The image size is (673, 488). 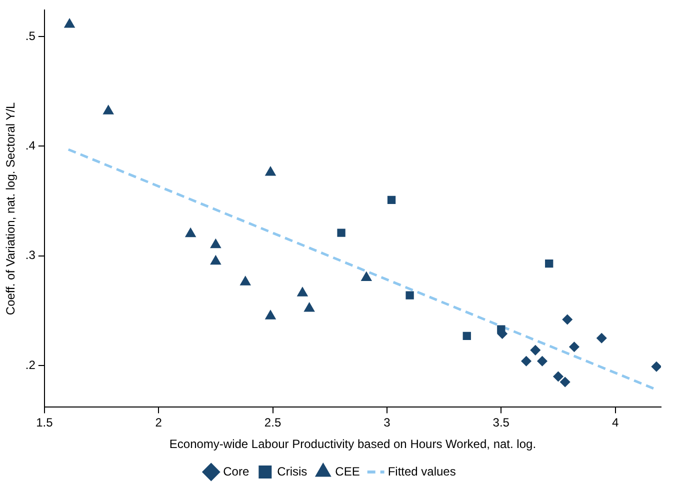 I want to click on x-tick-label: 2.5, so click(x=273, y=423).